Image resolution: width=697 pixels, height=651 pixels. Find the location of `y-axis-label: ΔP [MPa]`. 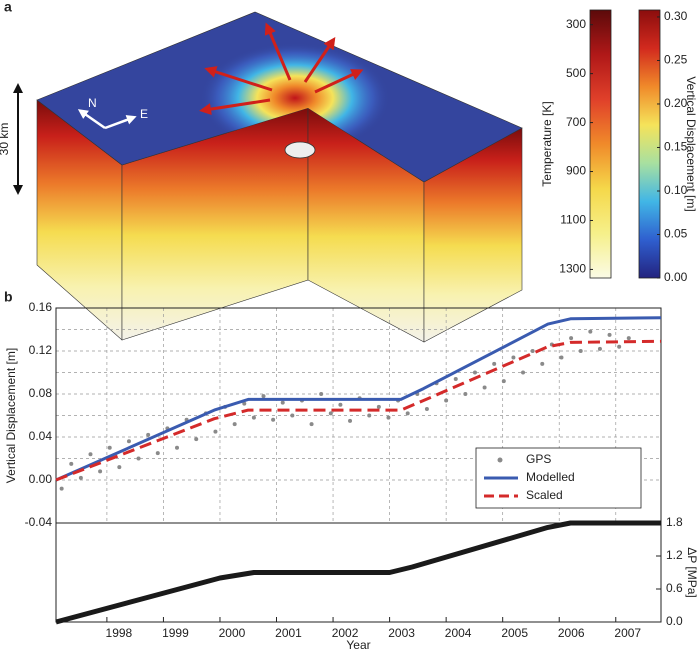

y-axis-label: ΔP [MPa] is located at coordinates (691, 572).